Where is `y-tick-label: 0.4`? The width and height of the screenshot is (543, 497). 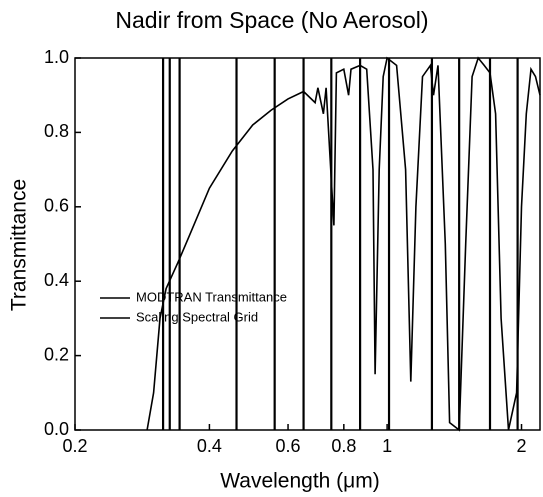 y-tick-label: 0.4 is located at coordinates (56, 280).